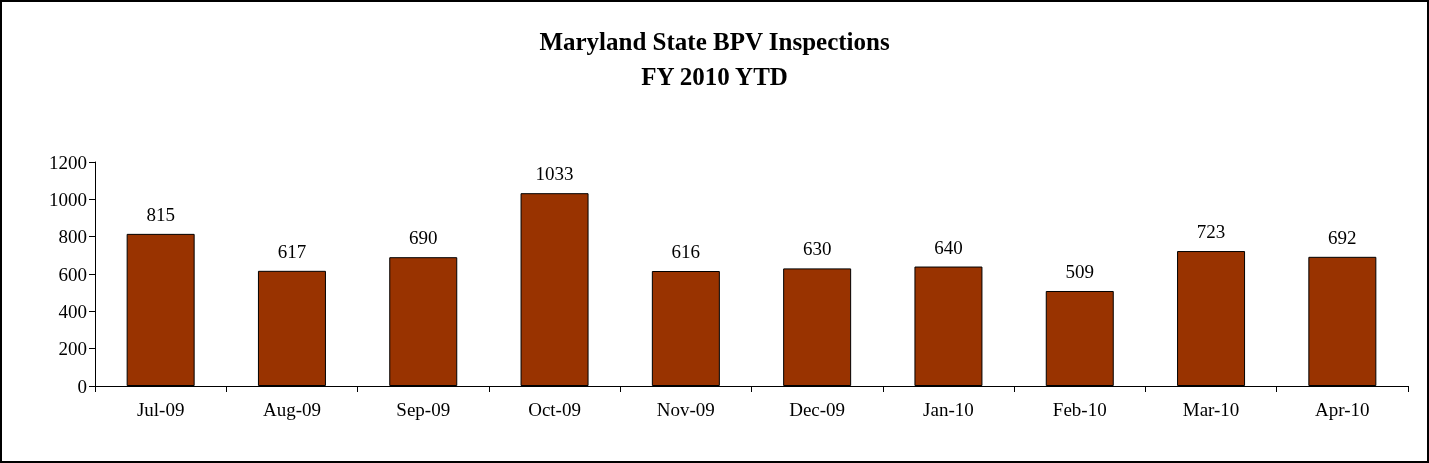 Image resolution: width=1429 pixels, height=463 pixels. Describe the element at coordinates (685, 409) in the screenshot. I see `x-tick-label: Nov-09` at that location.